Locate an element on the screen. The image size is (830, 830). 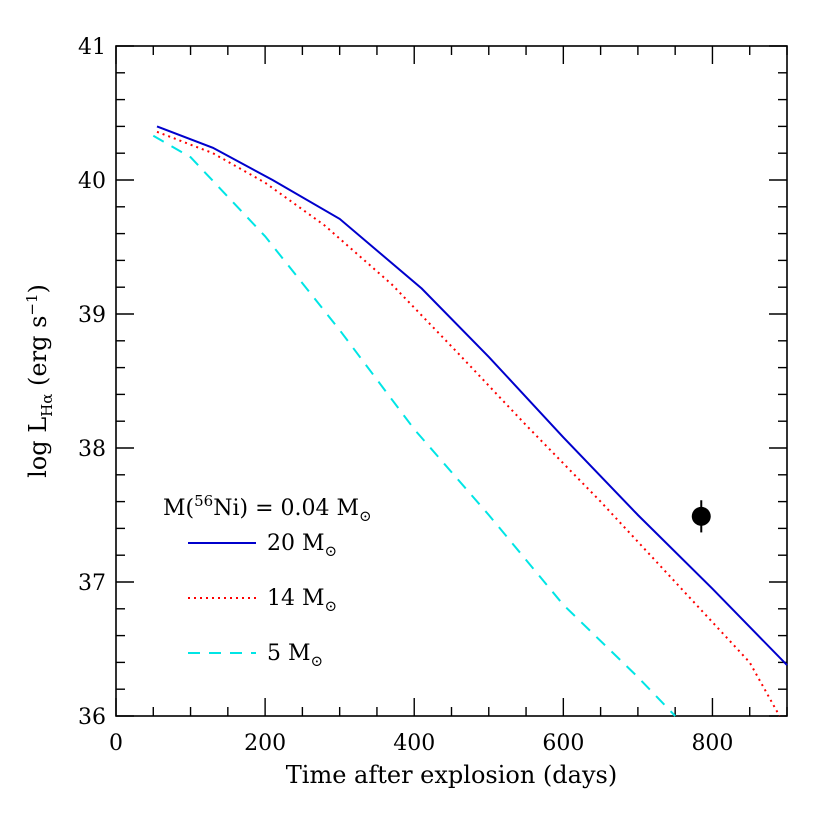
x-axis-label: Time after explosion (days) is located at coordinates (451, 775).